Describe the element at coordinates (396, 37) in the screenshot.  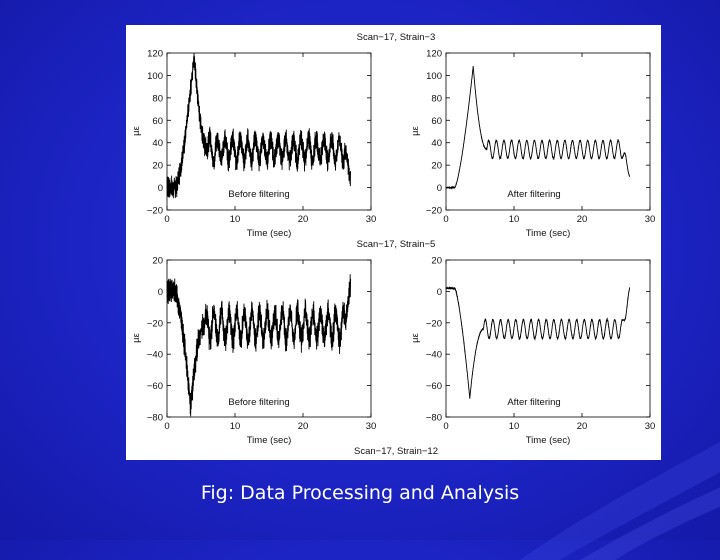
I see `title-strain-3: Scan−17, Strain−3` at that location.